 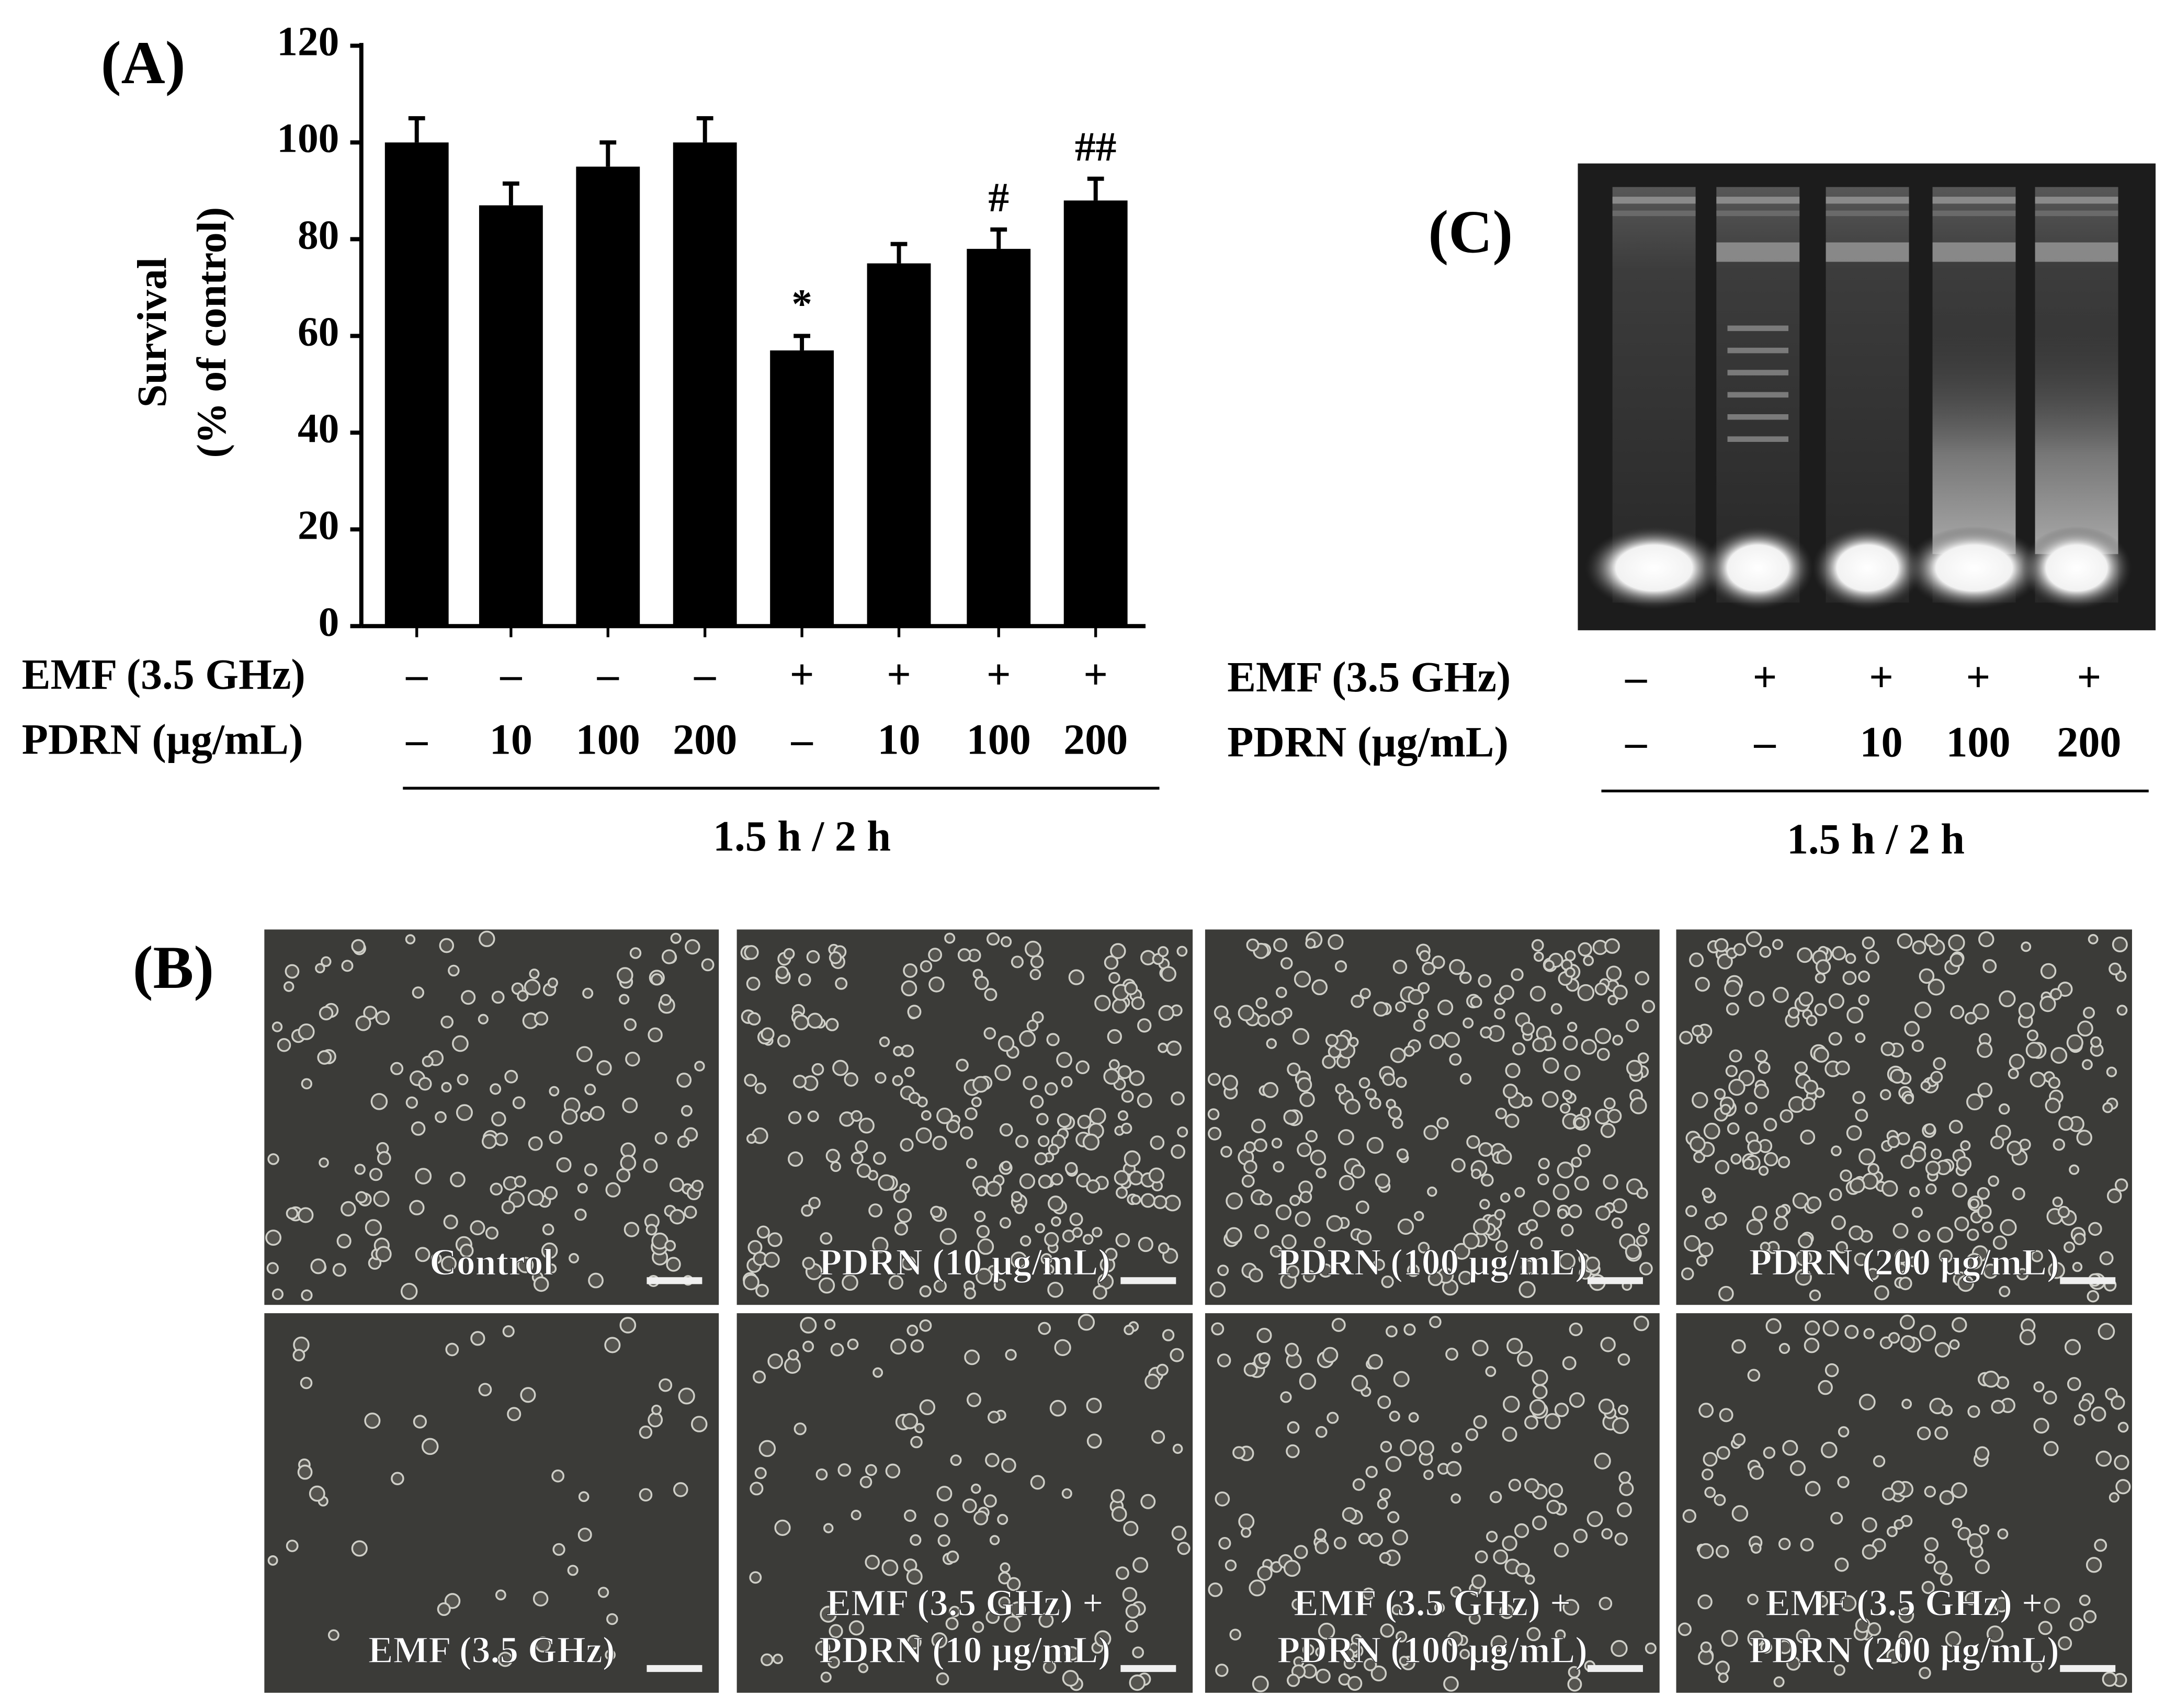 What do you see at coordinates (182, 332) in the screenshot?
I see `y-label: Survival (% of control)` at bounding box center [182, 332].